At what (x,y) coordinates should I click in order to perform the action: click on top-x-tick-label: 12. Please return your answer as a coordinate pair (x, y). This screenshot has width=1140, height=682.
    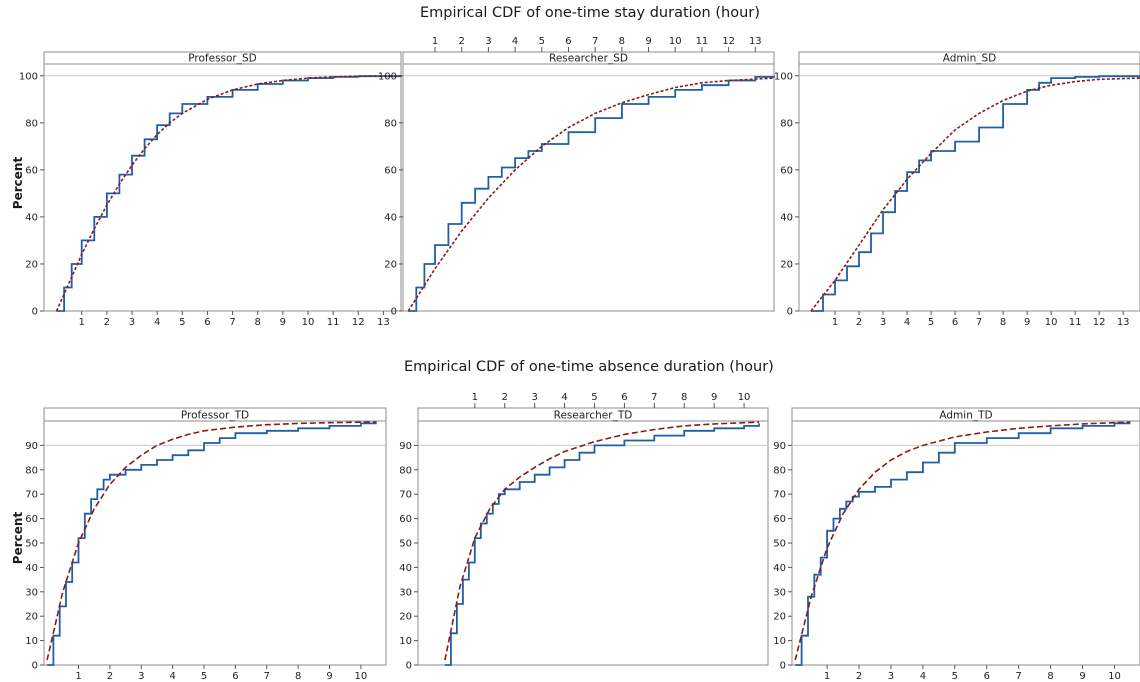
    Looking at the image, I should click on (728, 41).